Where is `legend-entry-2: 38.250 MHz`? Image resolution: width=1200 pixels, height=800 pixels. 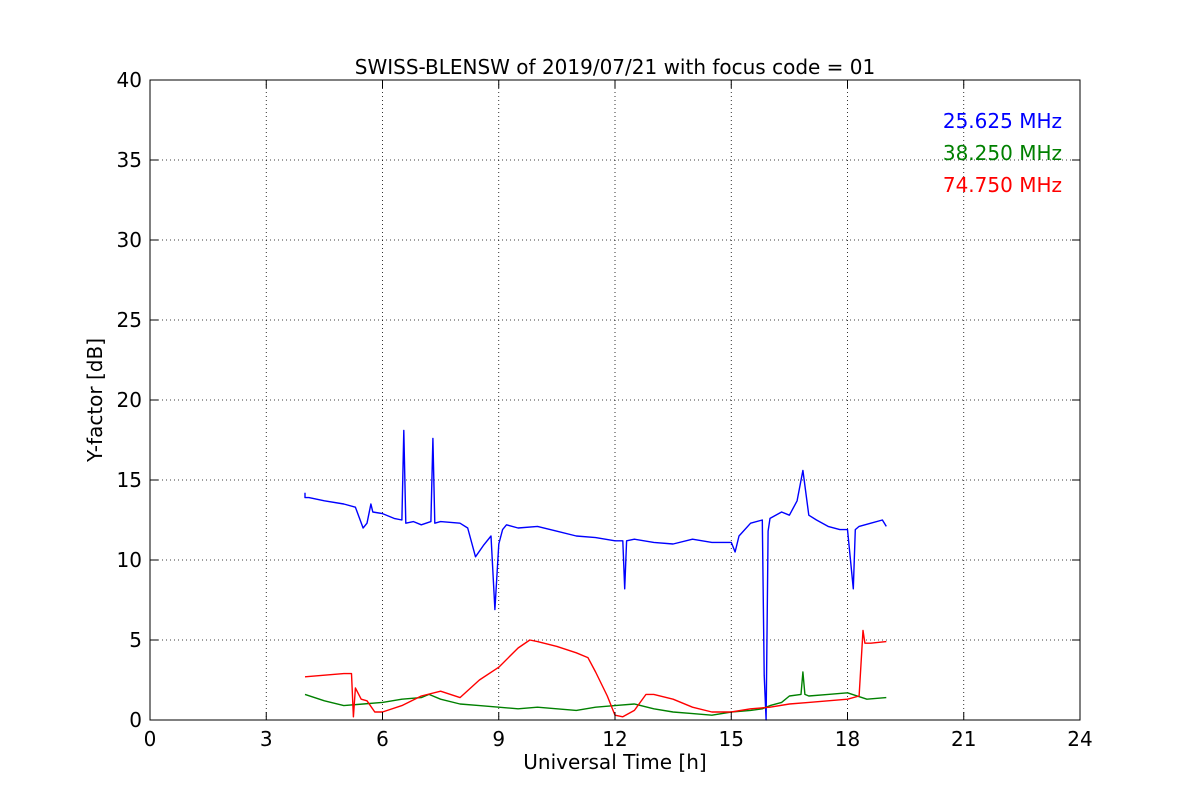
legend-entry-2: 38.250 MHz is located at coordinates (1002, 153).